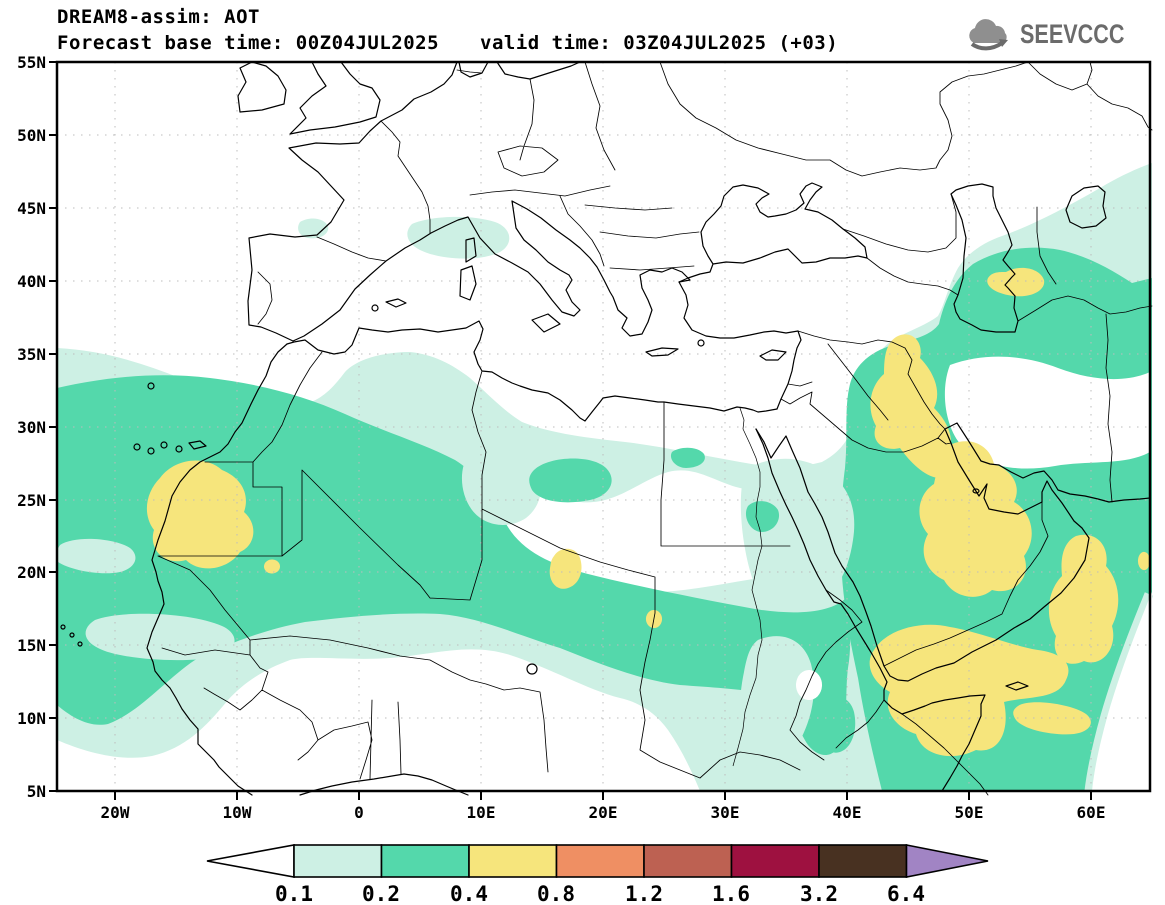 This screenshot has height=905, width=1165. I want to click on colorbar-label: 0.8, so click(556, 893).